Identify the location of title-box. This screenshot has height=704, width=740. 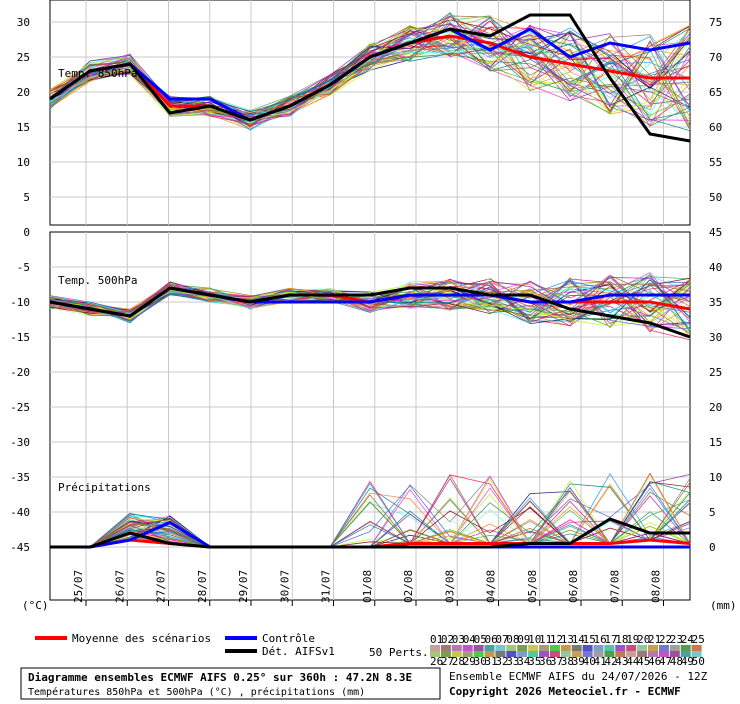
(230, 683).